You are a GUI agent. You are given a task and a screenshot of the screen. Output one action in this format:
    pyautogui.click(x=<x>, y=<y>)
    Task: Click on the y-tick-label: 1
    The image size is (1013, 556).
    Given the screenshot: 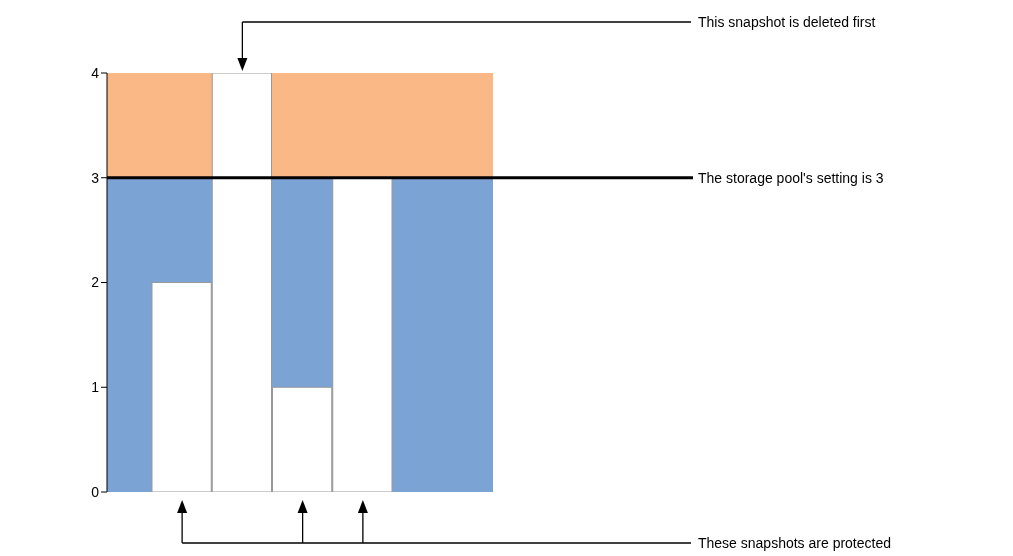 What is the action you would take?
    pyautogui.click(x=95, y=387)
    